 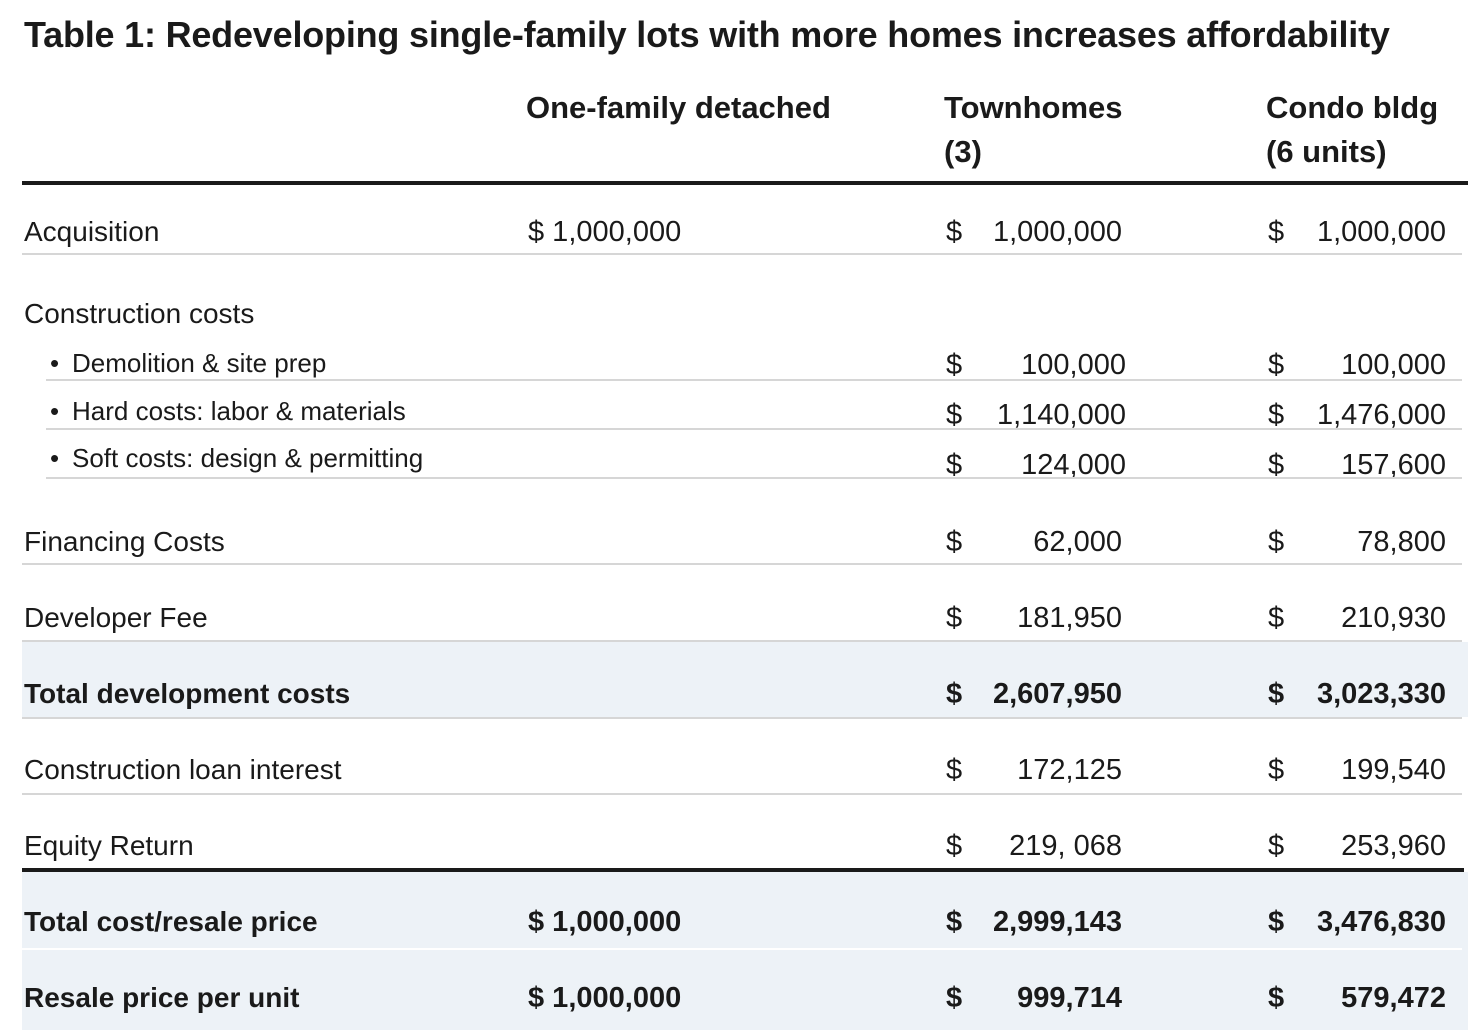 What do you see at coordinates (116, 617) in the screenshot?
I see `row-label: Developer Fee` at bounding box center [116, 617].